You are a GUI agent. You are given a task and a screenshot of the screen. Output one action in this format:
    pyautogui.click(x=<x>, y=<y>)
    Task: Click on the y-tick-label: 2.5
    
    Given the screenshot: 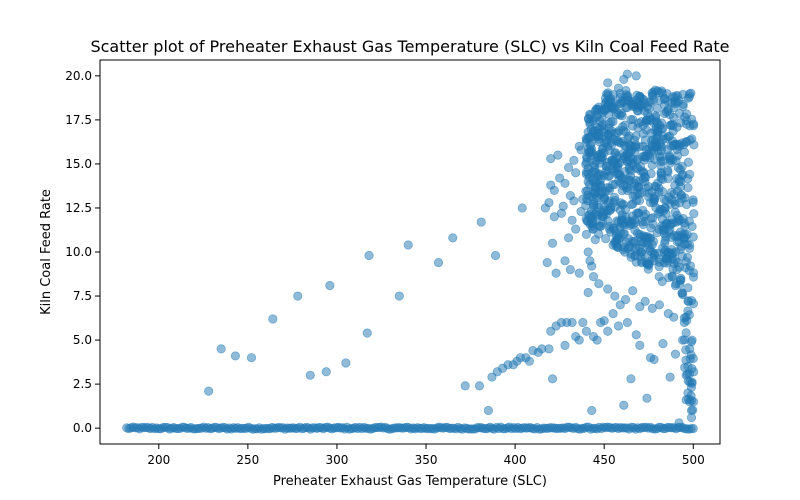 What is the action you would take?
    pyautogui.click(x=82, y=384)
    